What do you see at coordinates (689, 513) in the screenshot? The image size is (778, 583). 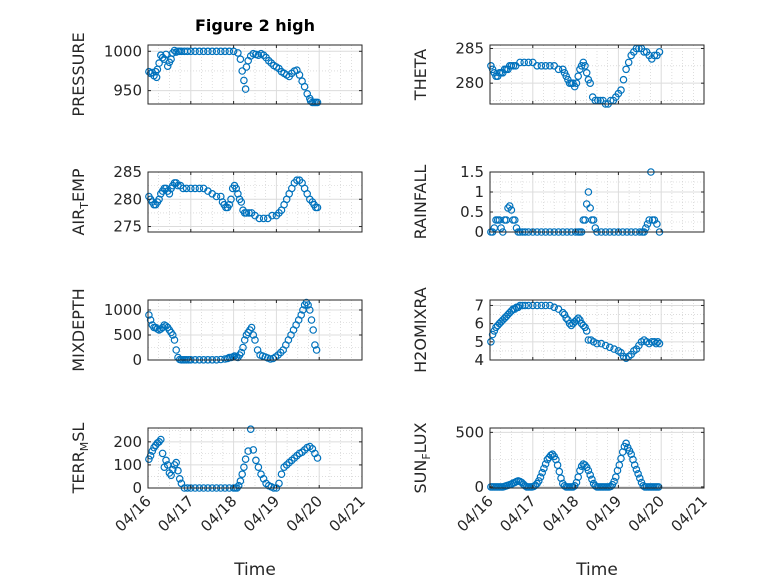 I see `x-tick-label: 04/21` at bounding box center [689, 513].